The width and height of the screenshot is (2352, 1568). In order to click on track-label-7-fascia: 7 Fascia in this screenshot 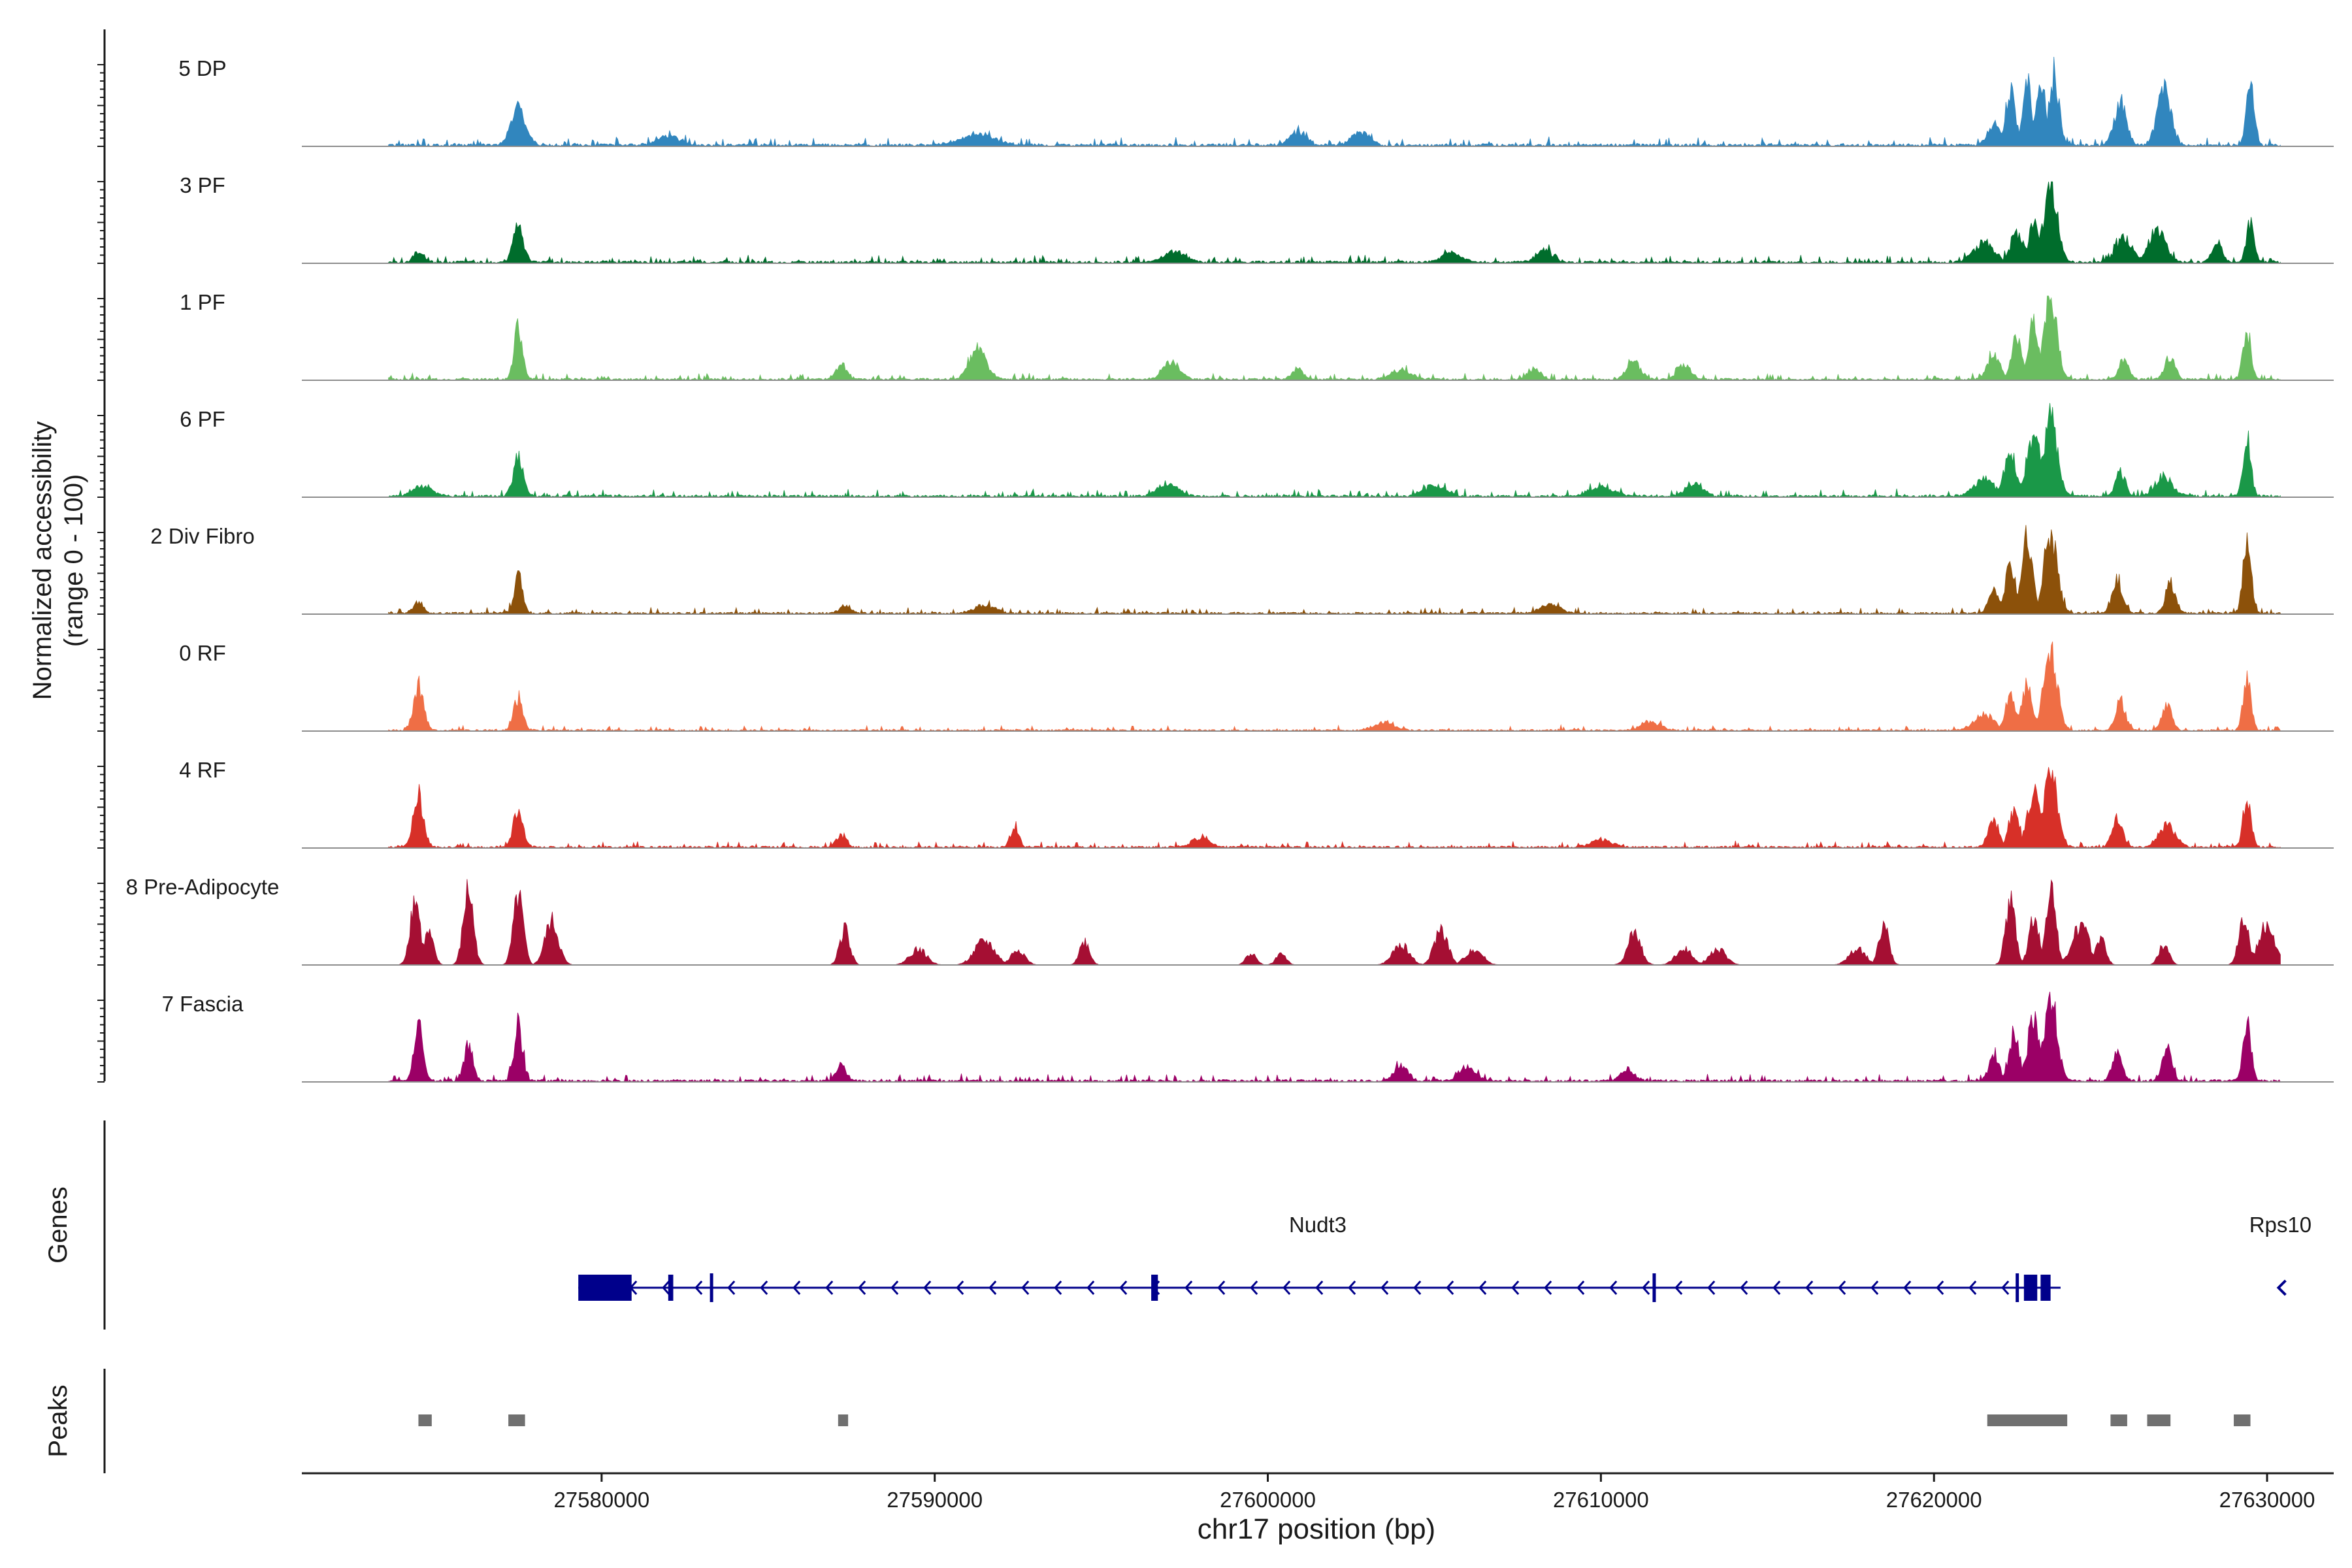, I will do `click(203, 1004)`.